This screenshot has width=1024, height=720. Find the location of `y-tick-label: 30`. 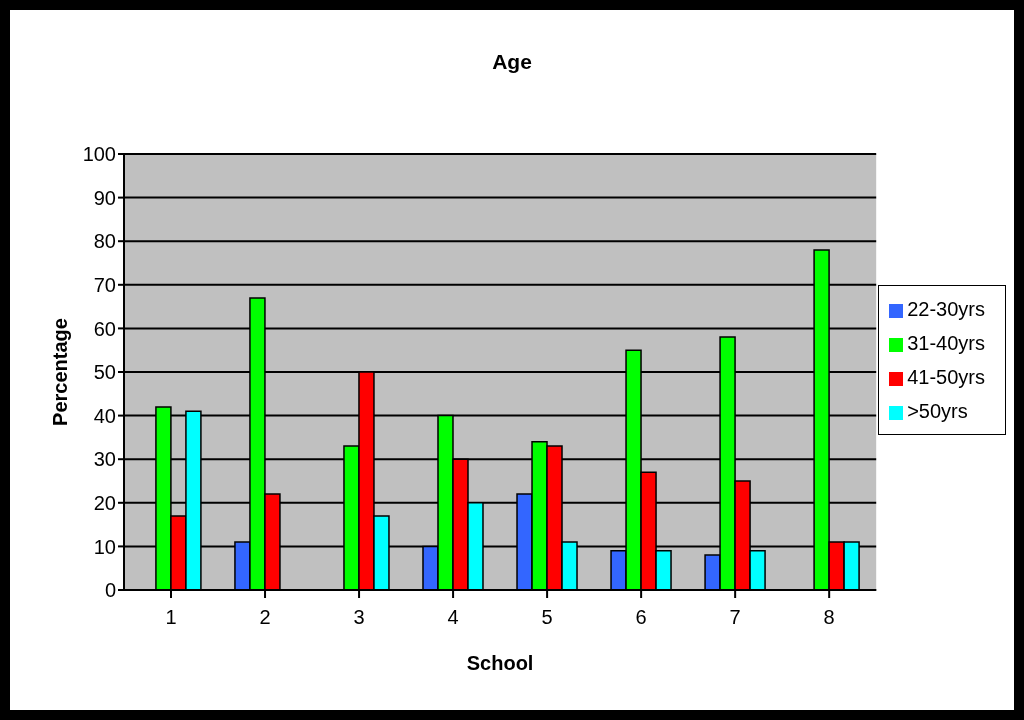

y-tick-label: 30 is located at coordinates (104, 459).